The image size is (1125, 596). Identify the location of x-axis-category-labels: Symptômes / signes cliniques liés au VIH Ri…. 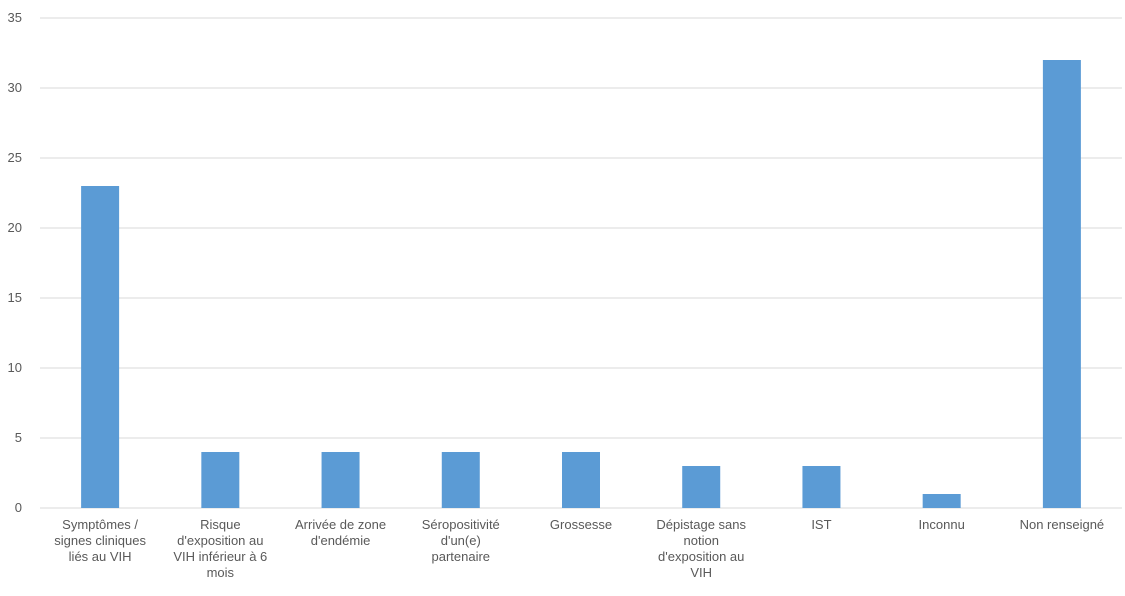
(579, 548).